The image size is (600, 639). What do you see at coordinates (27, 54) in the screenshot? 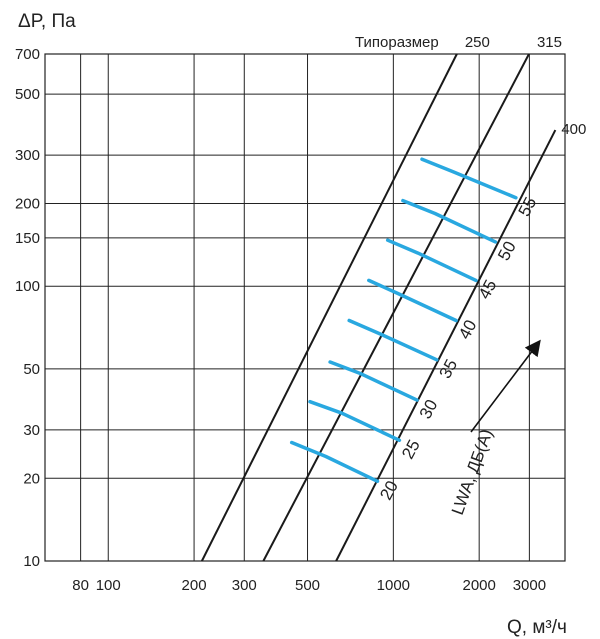
I see `y-tick-label: 700` at bounding box center [27, 54].